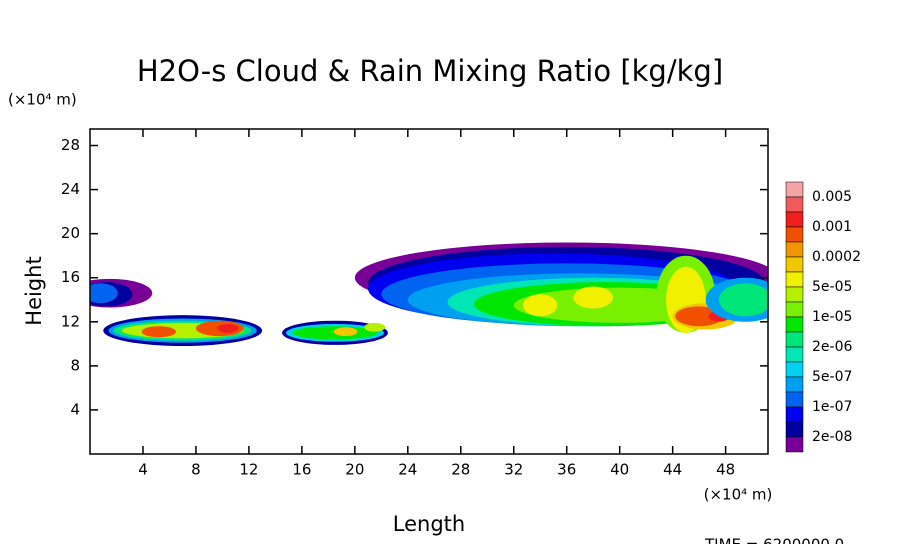 The width and height of the screenshot is (904, 544). What do you see at coordinates (70, 233) in the screenshot?
I see `y-tick-label: 20` at bounding box center [70, 233].